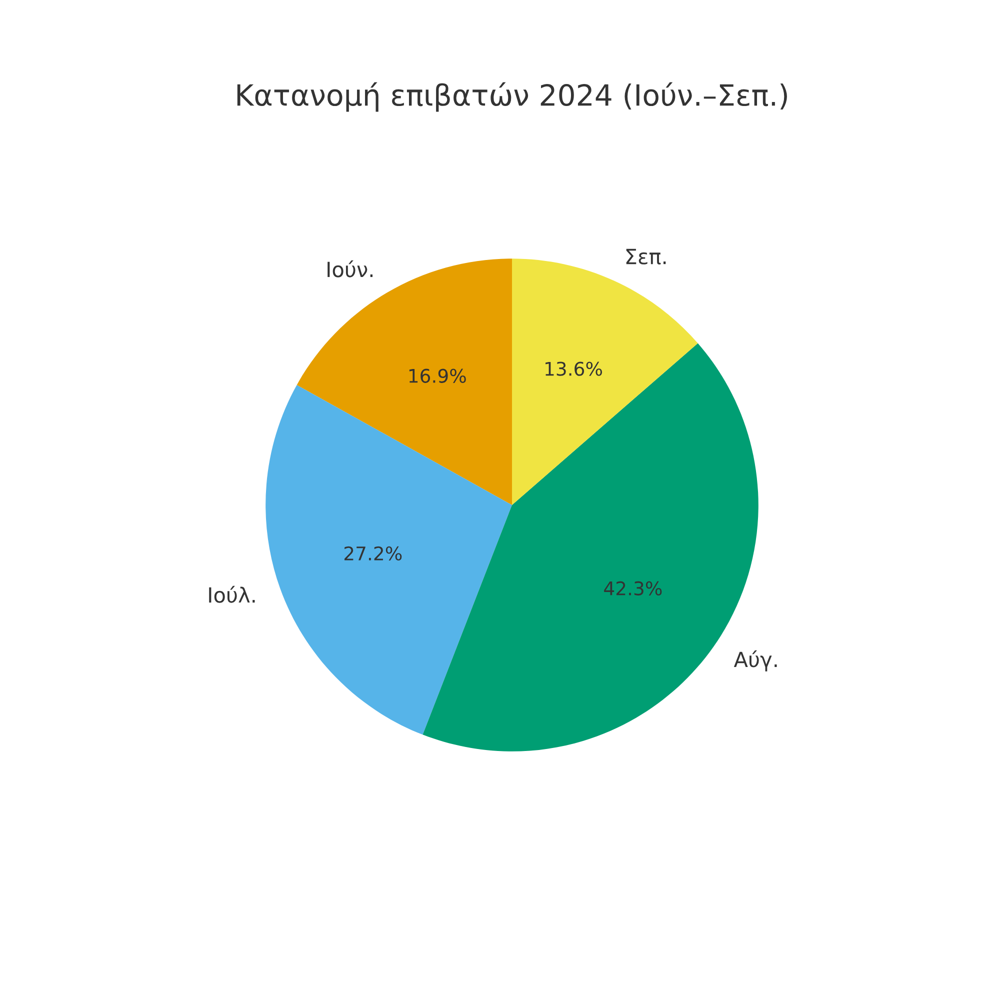  What do you see at coordinates (512, 97) in the screenshot?
I see `chart-title: Κατανομή επιβατών 2024 (Ιούν.–Σεπ.)` at bounding box center [512, 97].